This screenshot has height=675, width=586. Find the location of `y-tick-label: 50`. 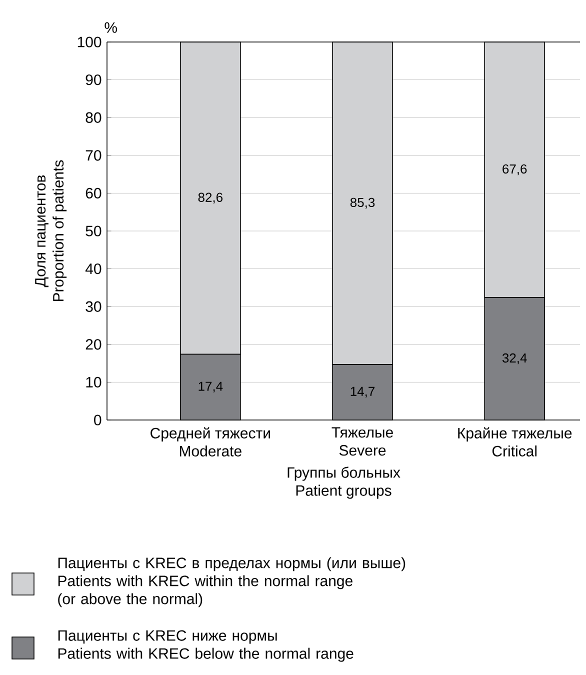

y-tick-label: 50 is located at coordinates (94, 231).